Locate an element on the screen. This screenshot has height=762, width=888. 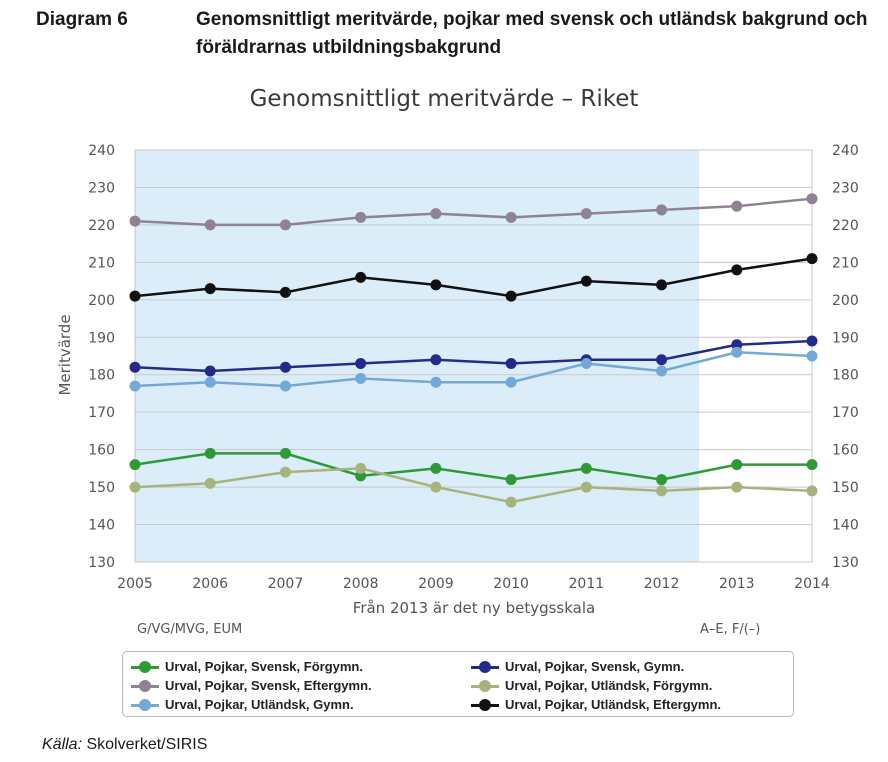
legend-item: Urval, Pojkar, Utländsk, Eftergymn. is located at coordinates (596, 704).